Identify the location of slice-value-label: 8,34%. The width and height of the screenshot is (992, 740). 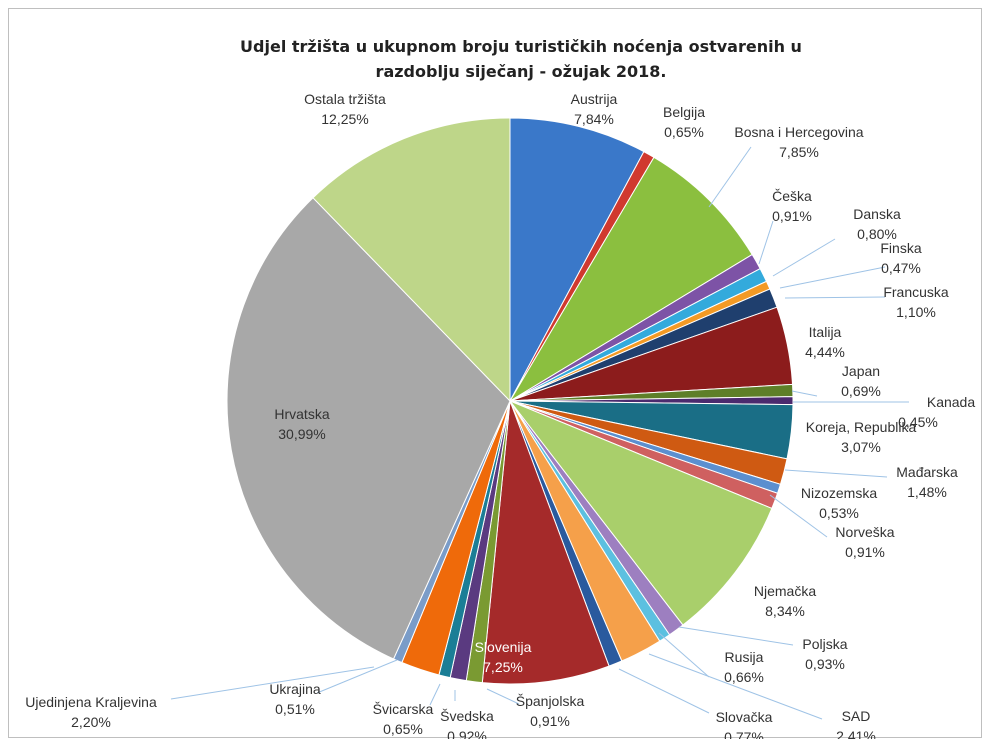
(785, 611).